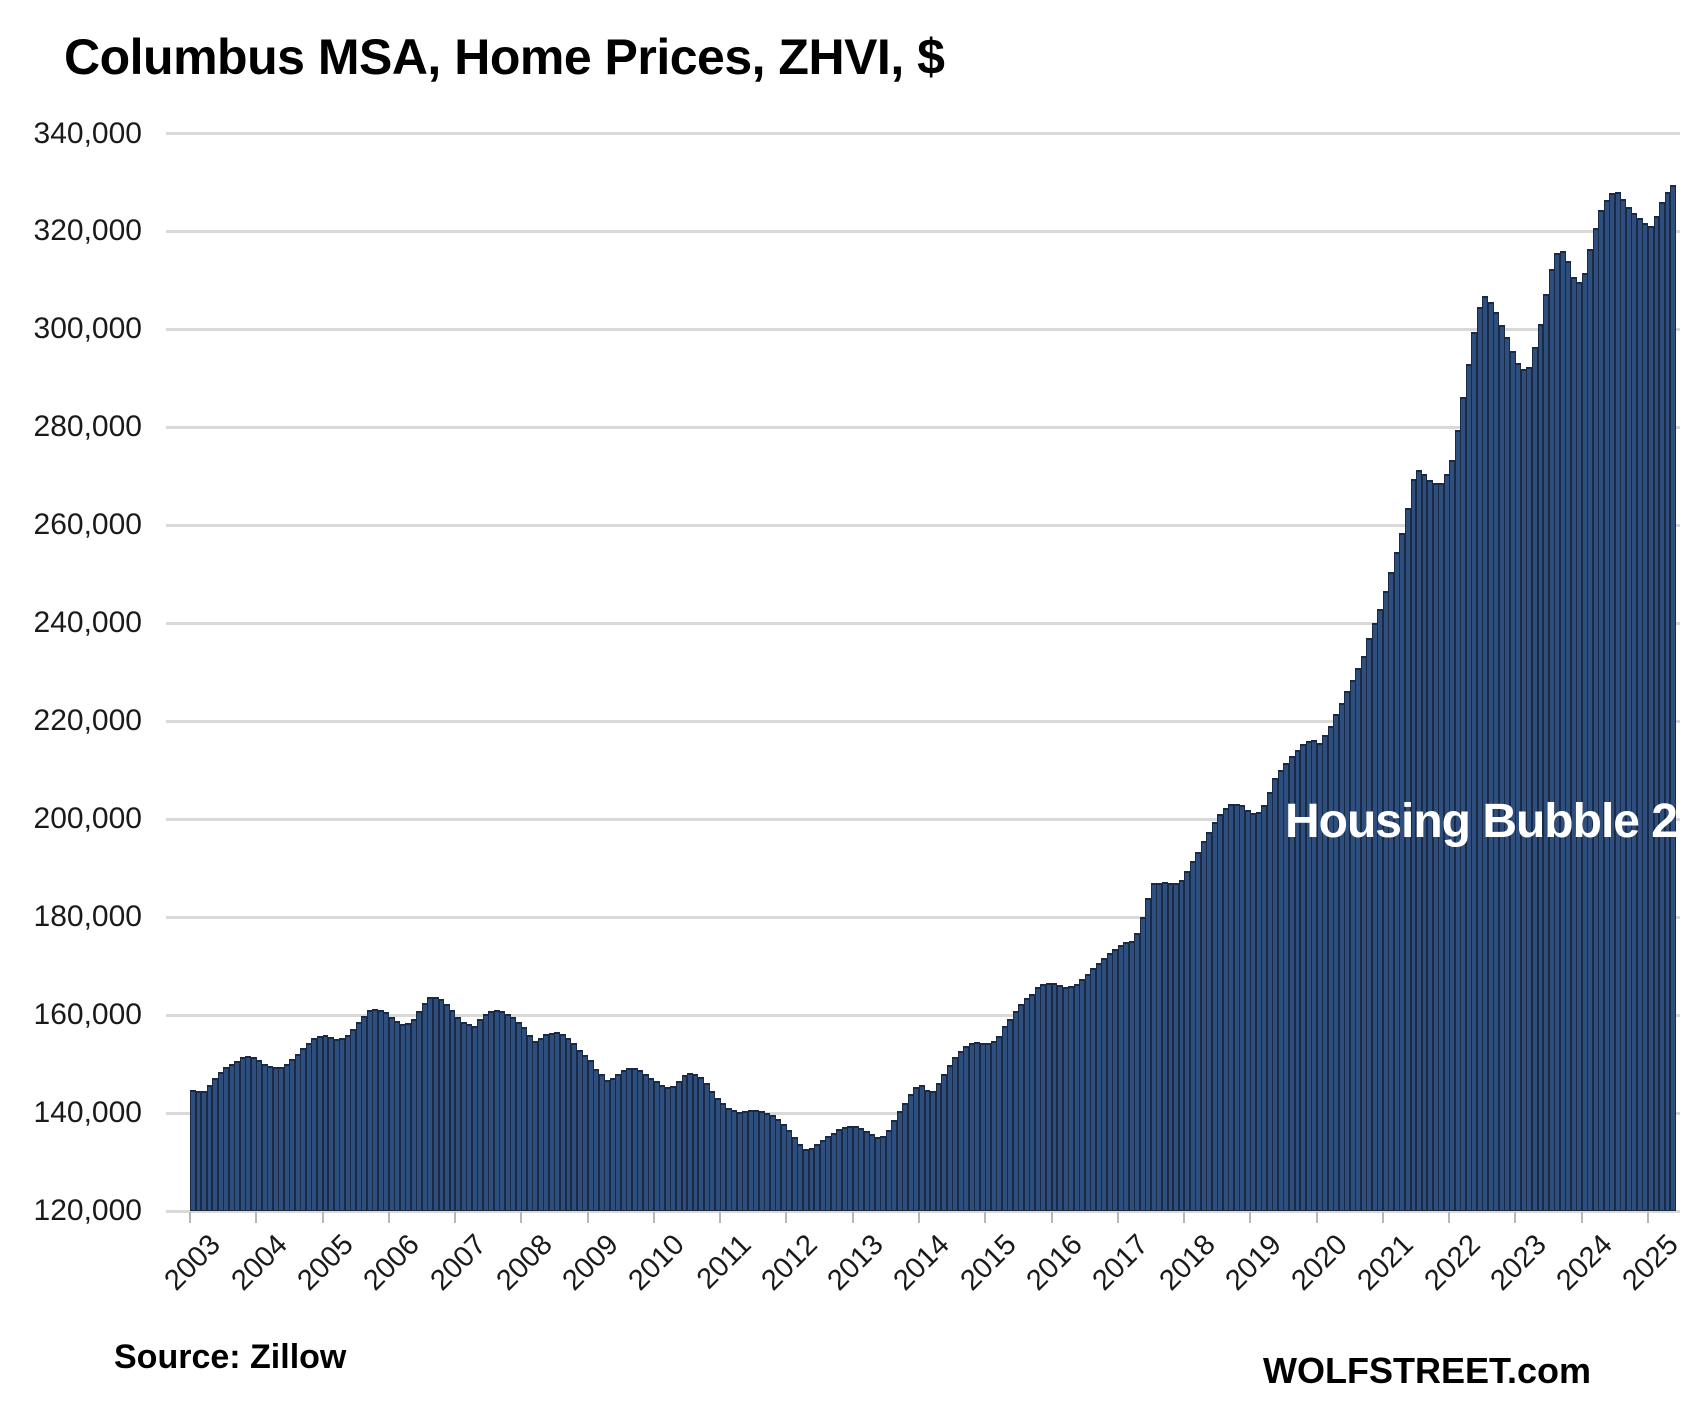  I want to click on x-axis-label: 2014, so click(922, 1262).